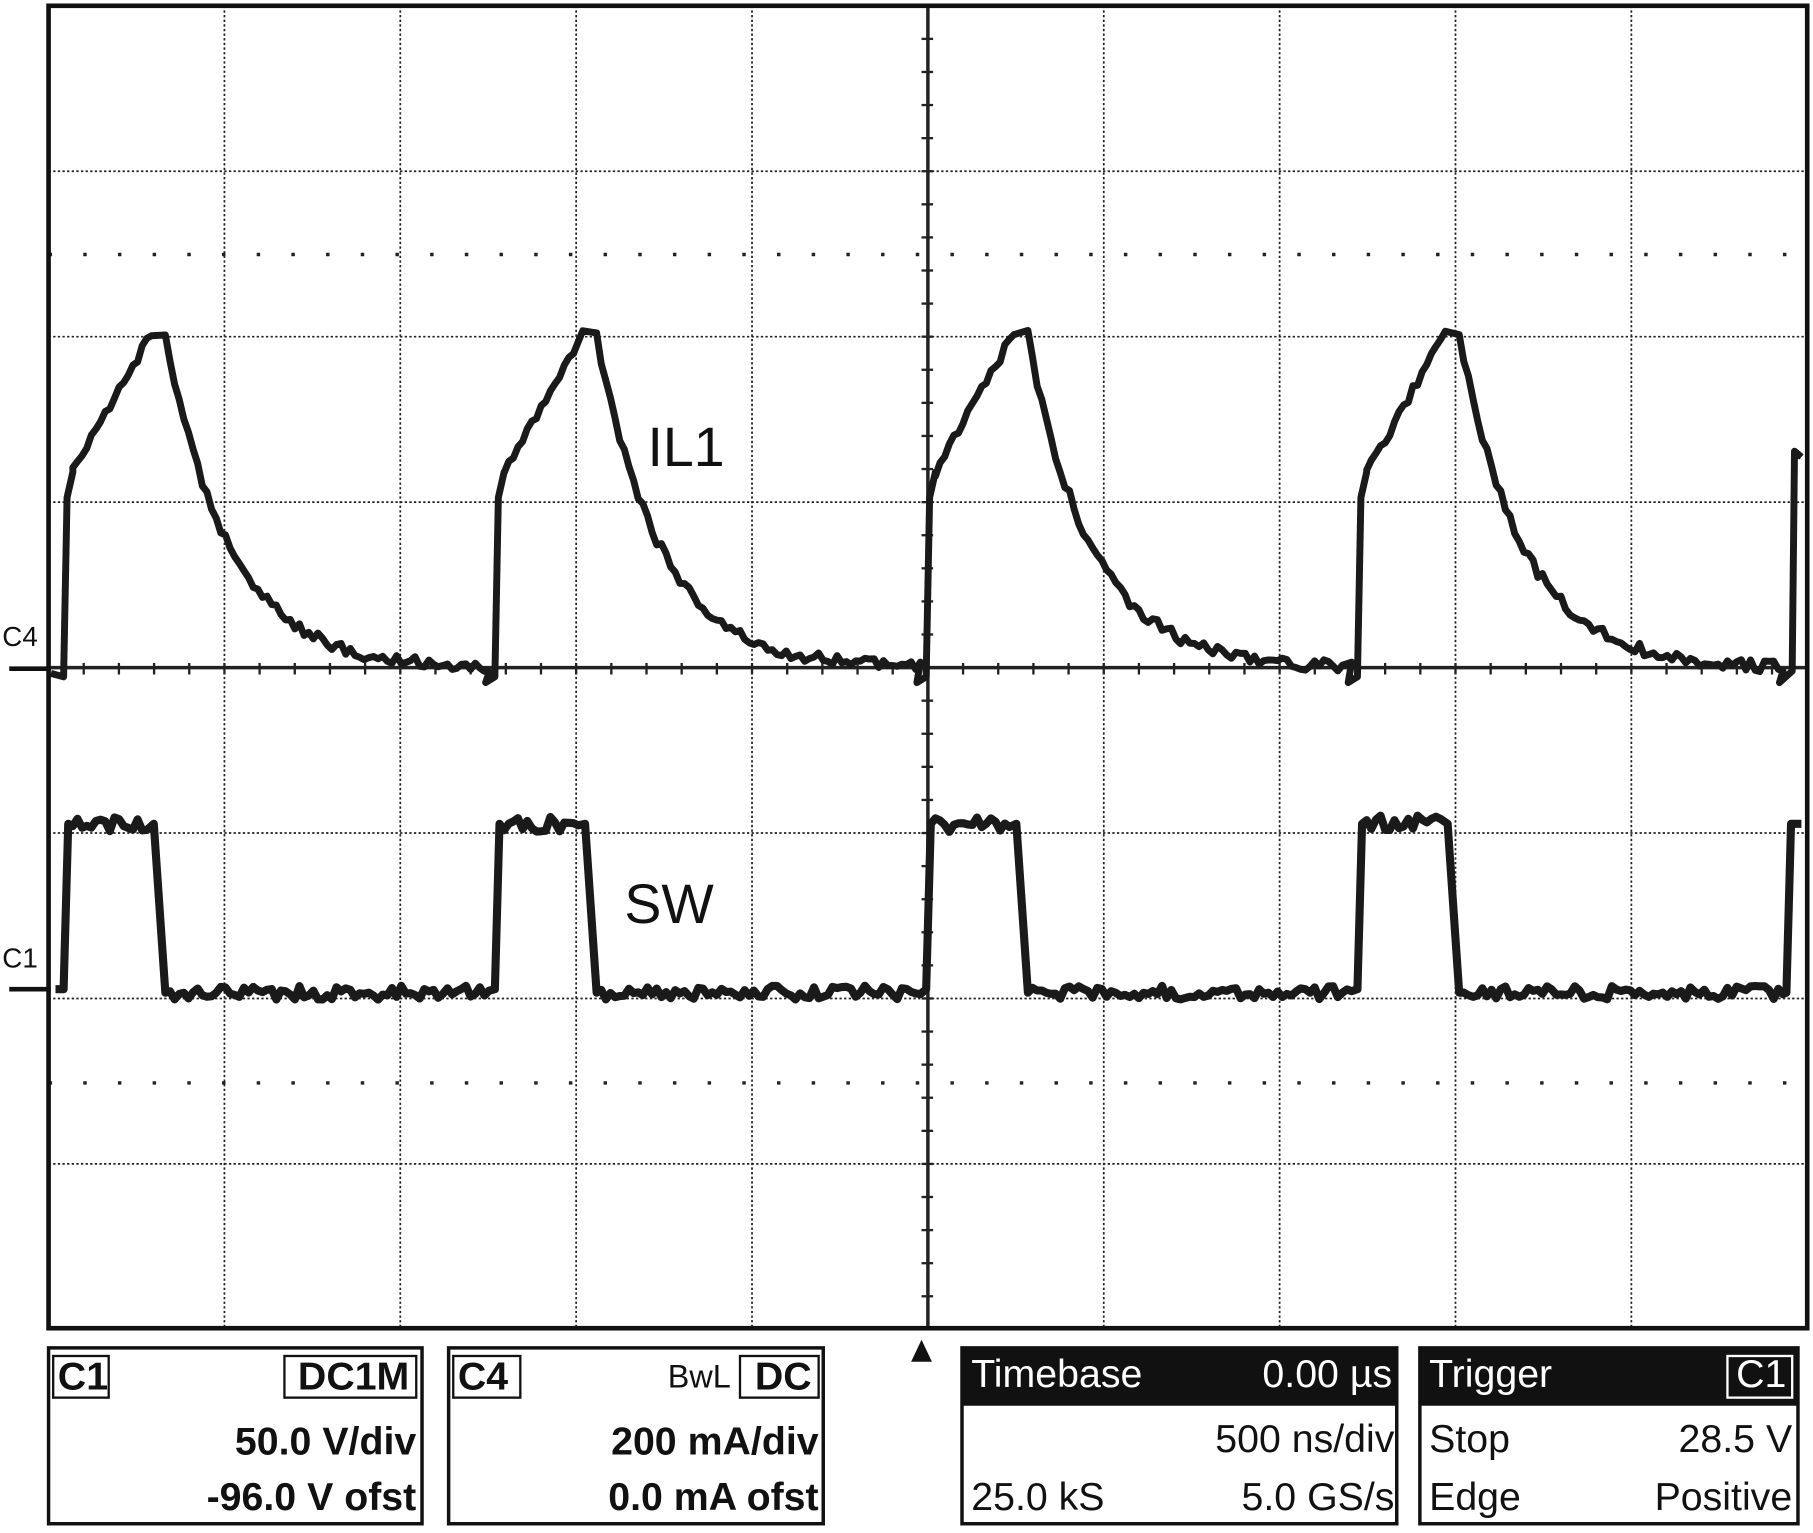 The width and height of the screenshot is (1813, 1533). What do you see at coordinates (686, 447) in the screenshot?
I see `trace-label: IL1` at bounding box center [686, 447].